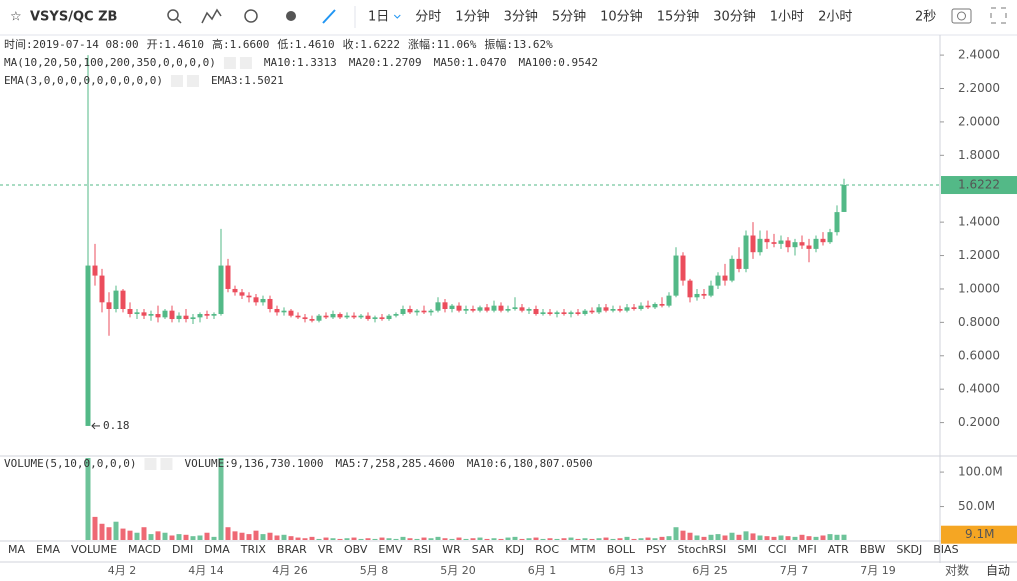 This screenshot has width=1017, height=581. What do you see at coordinates (777, 549) in the screenshot?
I see `indicator-tab: CCI` at bounding box center [777, 549].